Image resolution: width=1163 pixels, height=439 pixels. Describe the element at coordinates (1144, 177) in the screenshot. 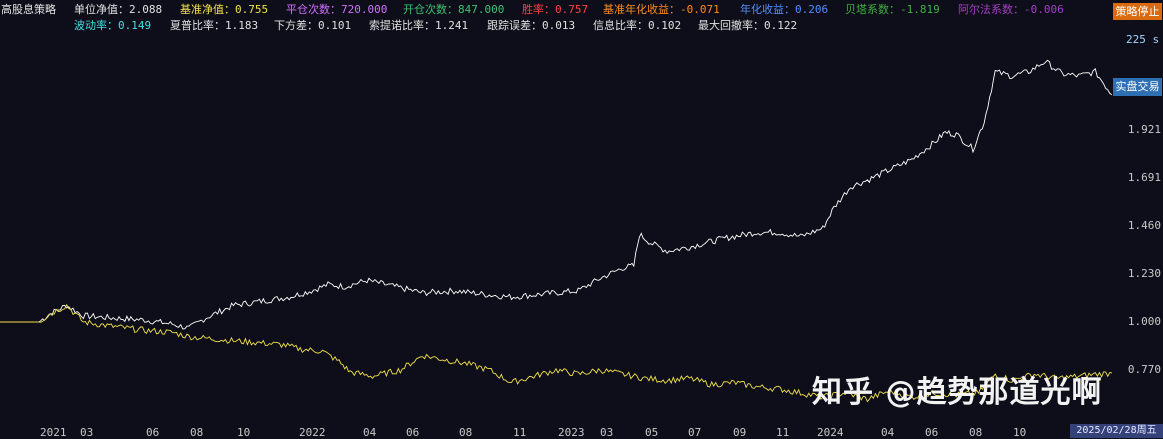

I see `y-tick-label: 1.691` at that location.